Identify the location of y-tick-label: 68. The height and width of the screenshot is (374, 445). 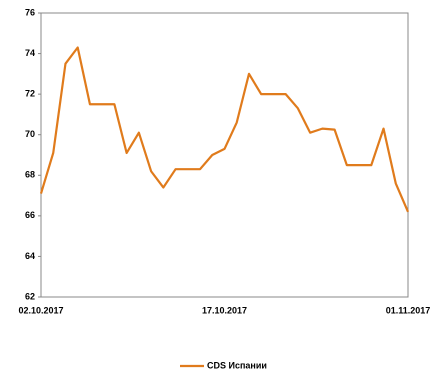
(30, 175).